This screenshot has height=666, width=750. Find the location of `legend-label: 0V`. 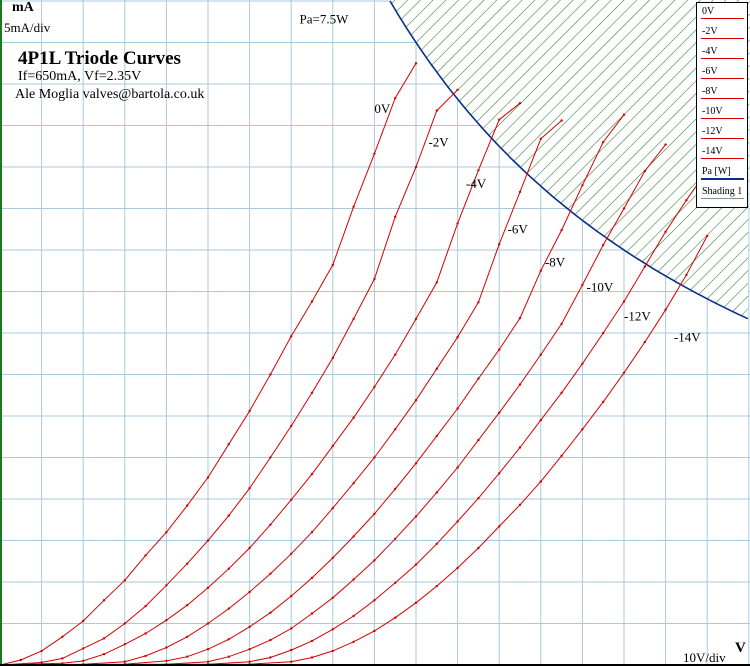

legend-label: 0V is located at coordinates (708, 11).